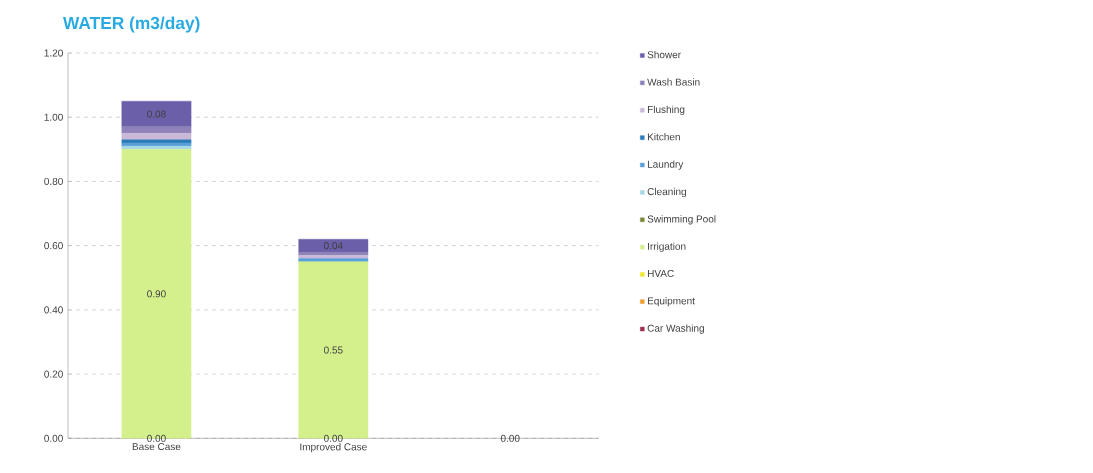  What do you see at coordinates (156, 294) in the screenshot?
I see `data-label: 0.90` at bounding box center [156, 294].